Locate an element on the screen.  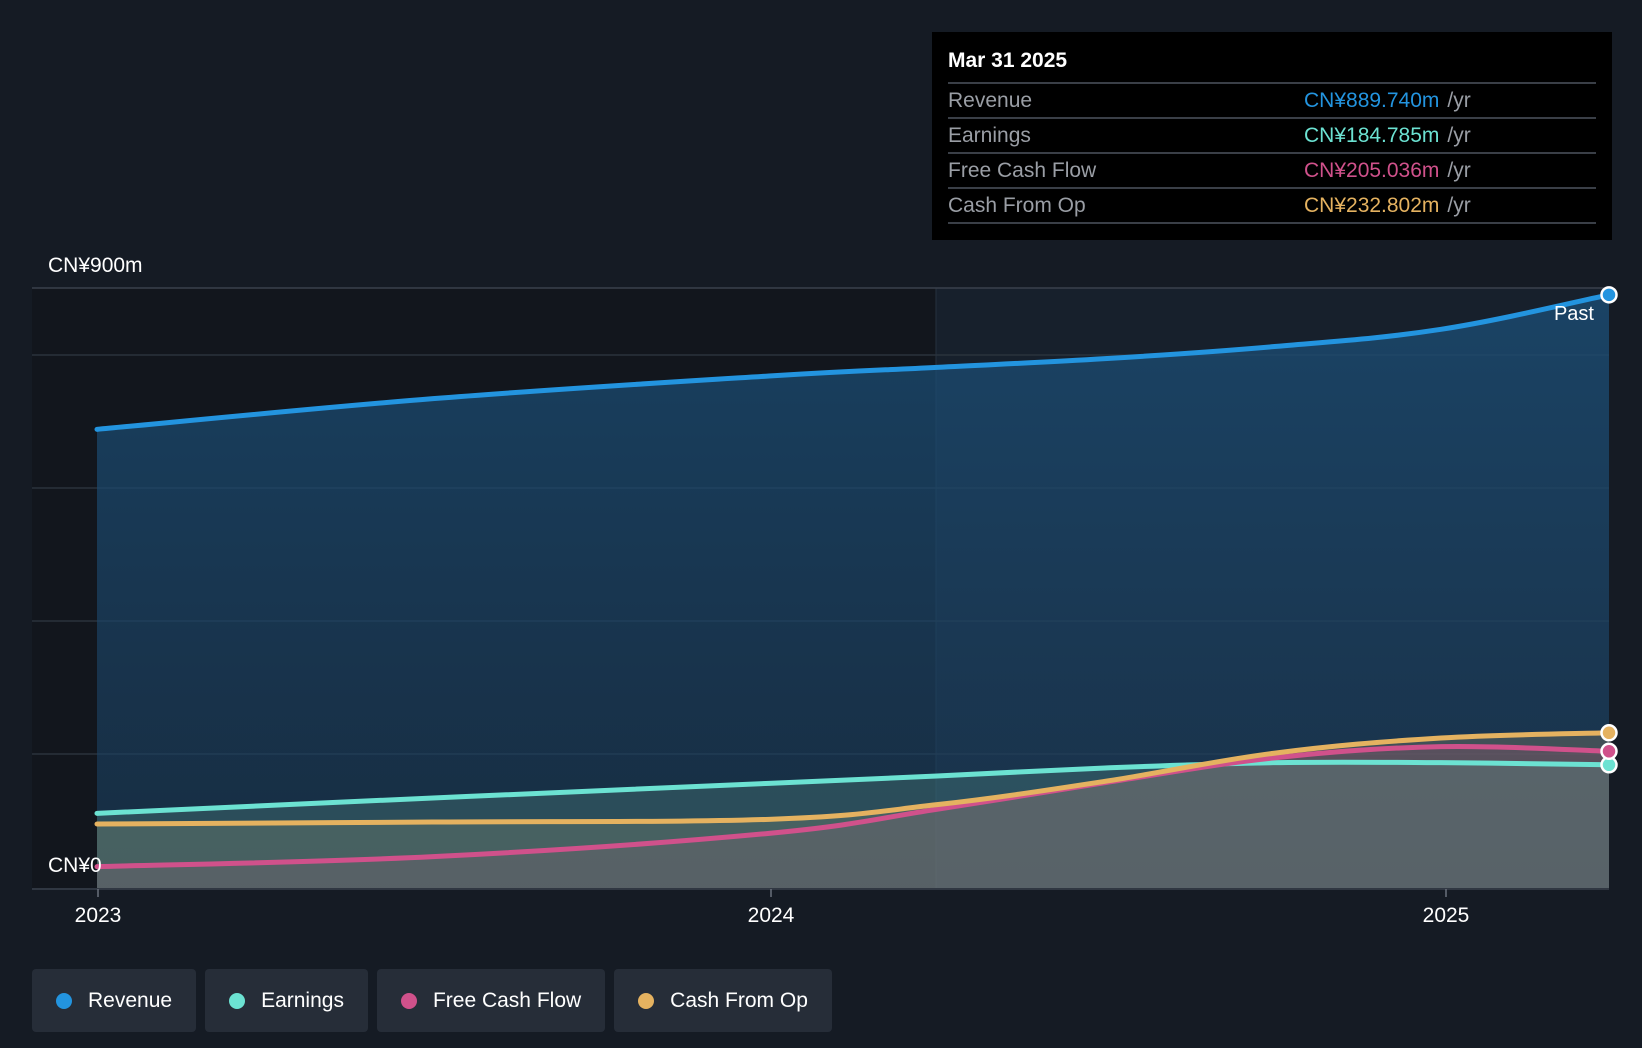
legend-label: Revenue is located at coordinates (130, 1000).